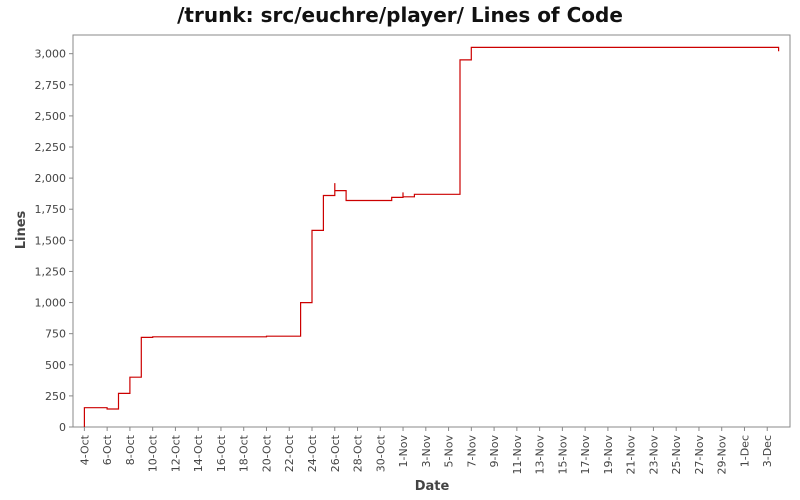  What do you see at coordinates (51, 54) in the screenshot?
I see `y-tick-label: 3,000` at bounding box center [51, 54].